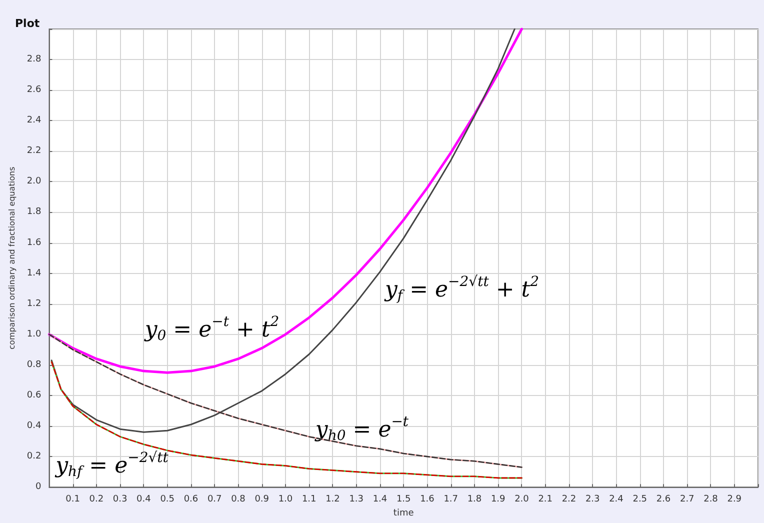 This screenshot has width=764, height=523. I want to click on x-tick-label: 1.0, so click(285, 499).